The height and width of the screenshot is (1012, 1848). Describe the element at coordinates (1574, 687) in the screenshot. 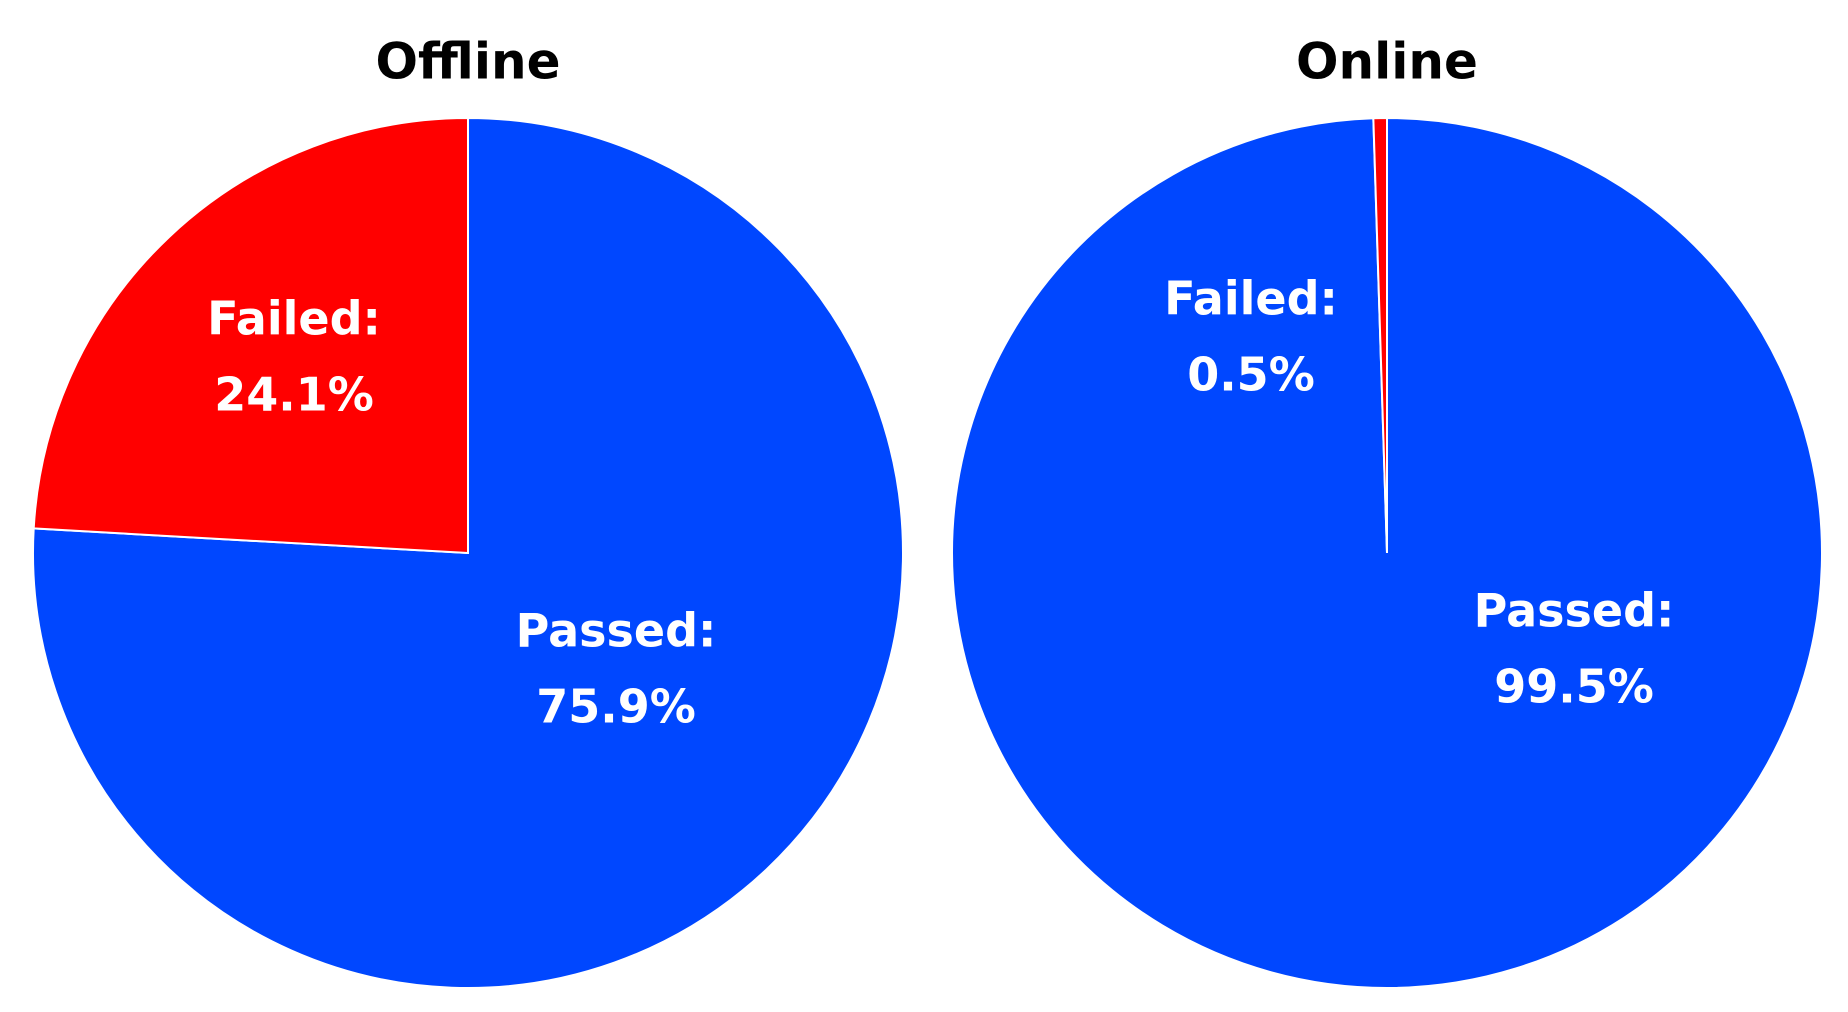

I see `slice-value-label: 99.5%` at that location.